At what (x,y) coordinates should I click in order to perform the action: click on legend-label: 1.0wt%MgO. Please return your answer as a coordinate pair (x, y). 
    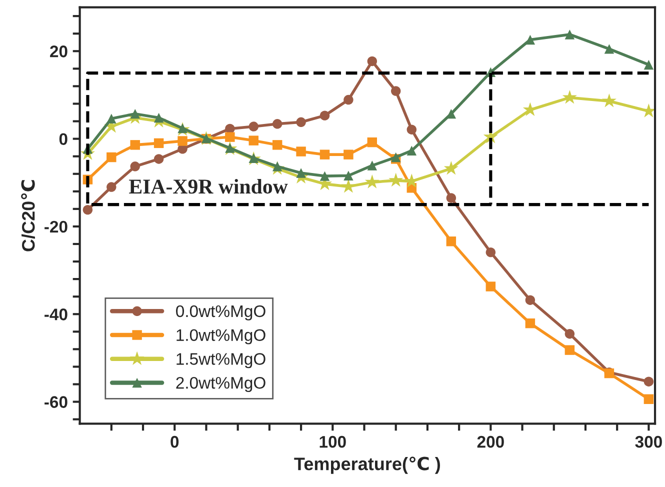
    Looking at the image, I should click on (221, 336).